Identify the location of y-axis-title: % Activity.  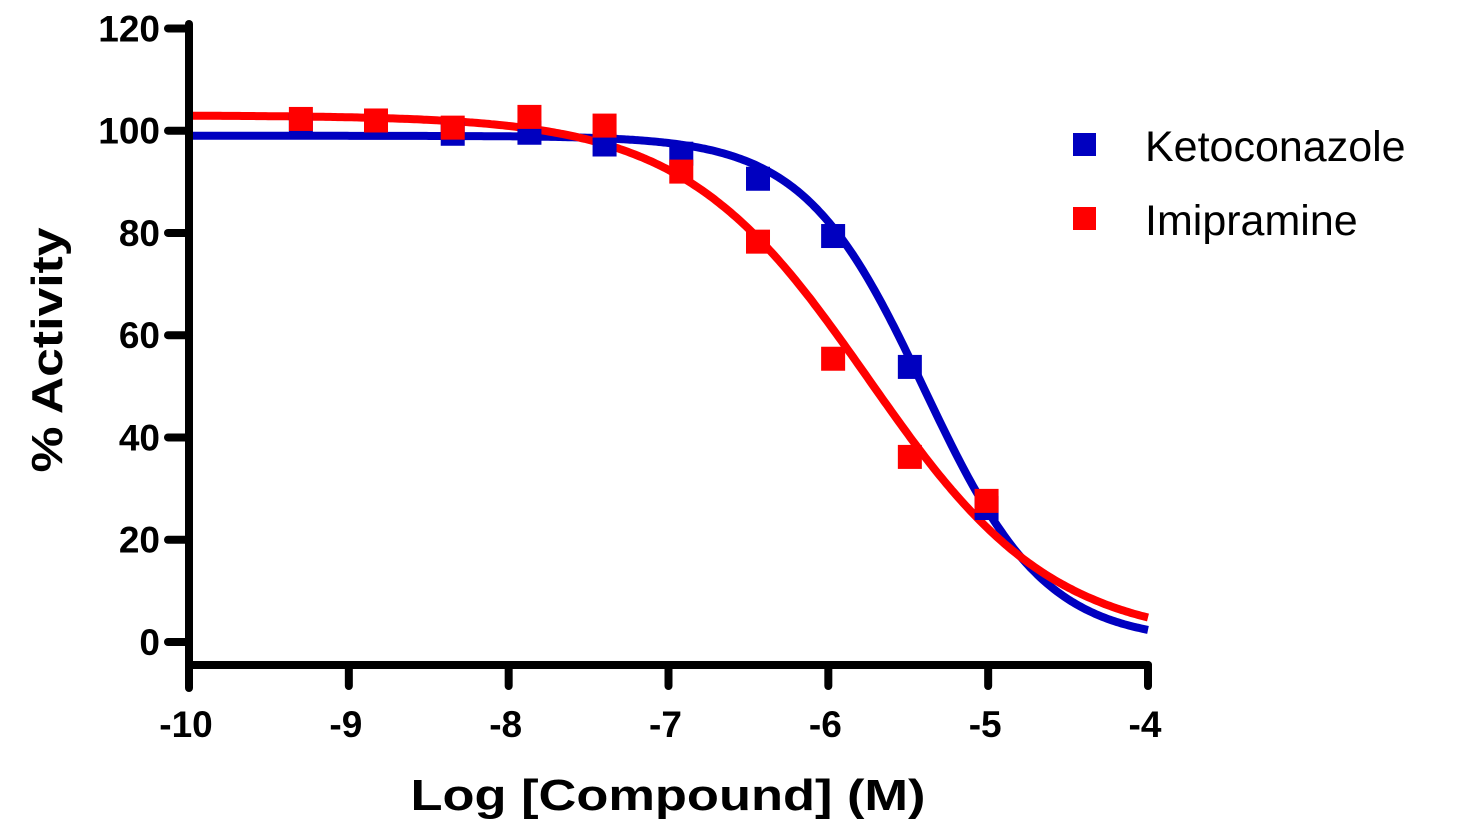
(47, 350).